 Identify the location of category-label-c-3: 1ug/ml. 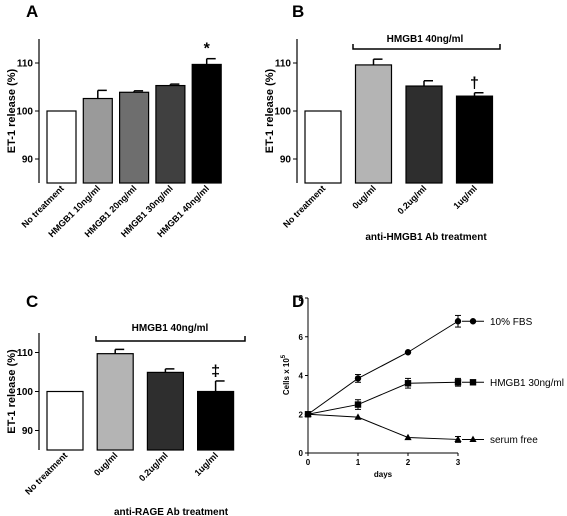
(206, 464).